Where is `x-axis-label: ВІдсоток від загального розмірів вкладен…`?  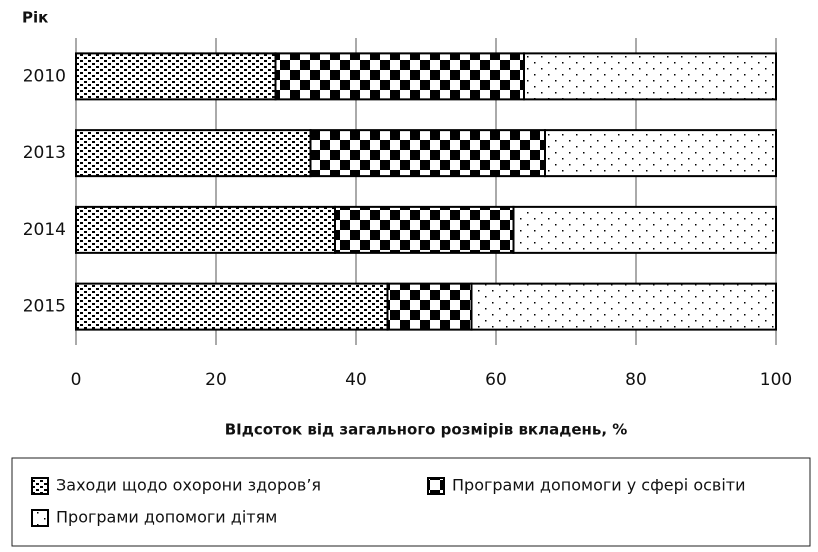 x-axis-label: ВІдсоток від загального розмірів вкладен… is located at coordinates (426, 430).